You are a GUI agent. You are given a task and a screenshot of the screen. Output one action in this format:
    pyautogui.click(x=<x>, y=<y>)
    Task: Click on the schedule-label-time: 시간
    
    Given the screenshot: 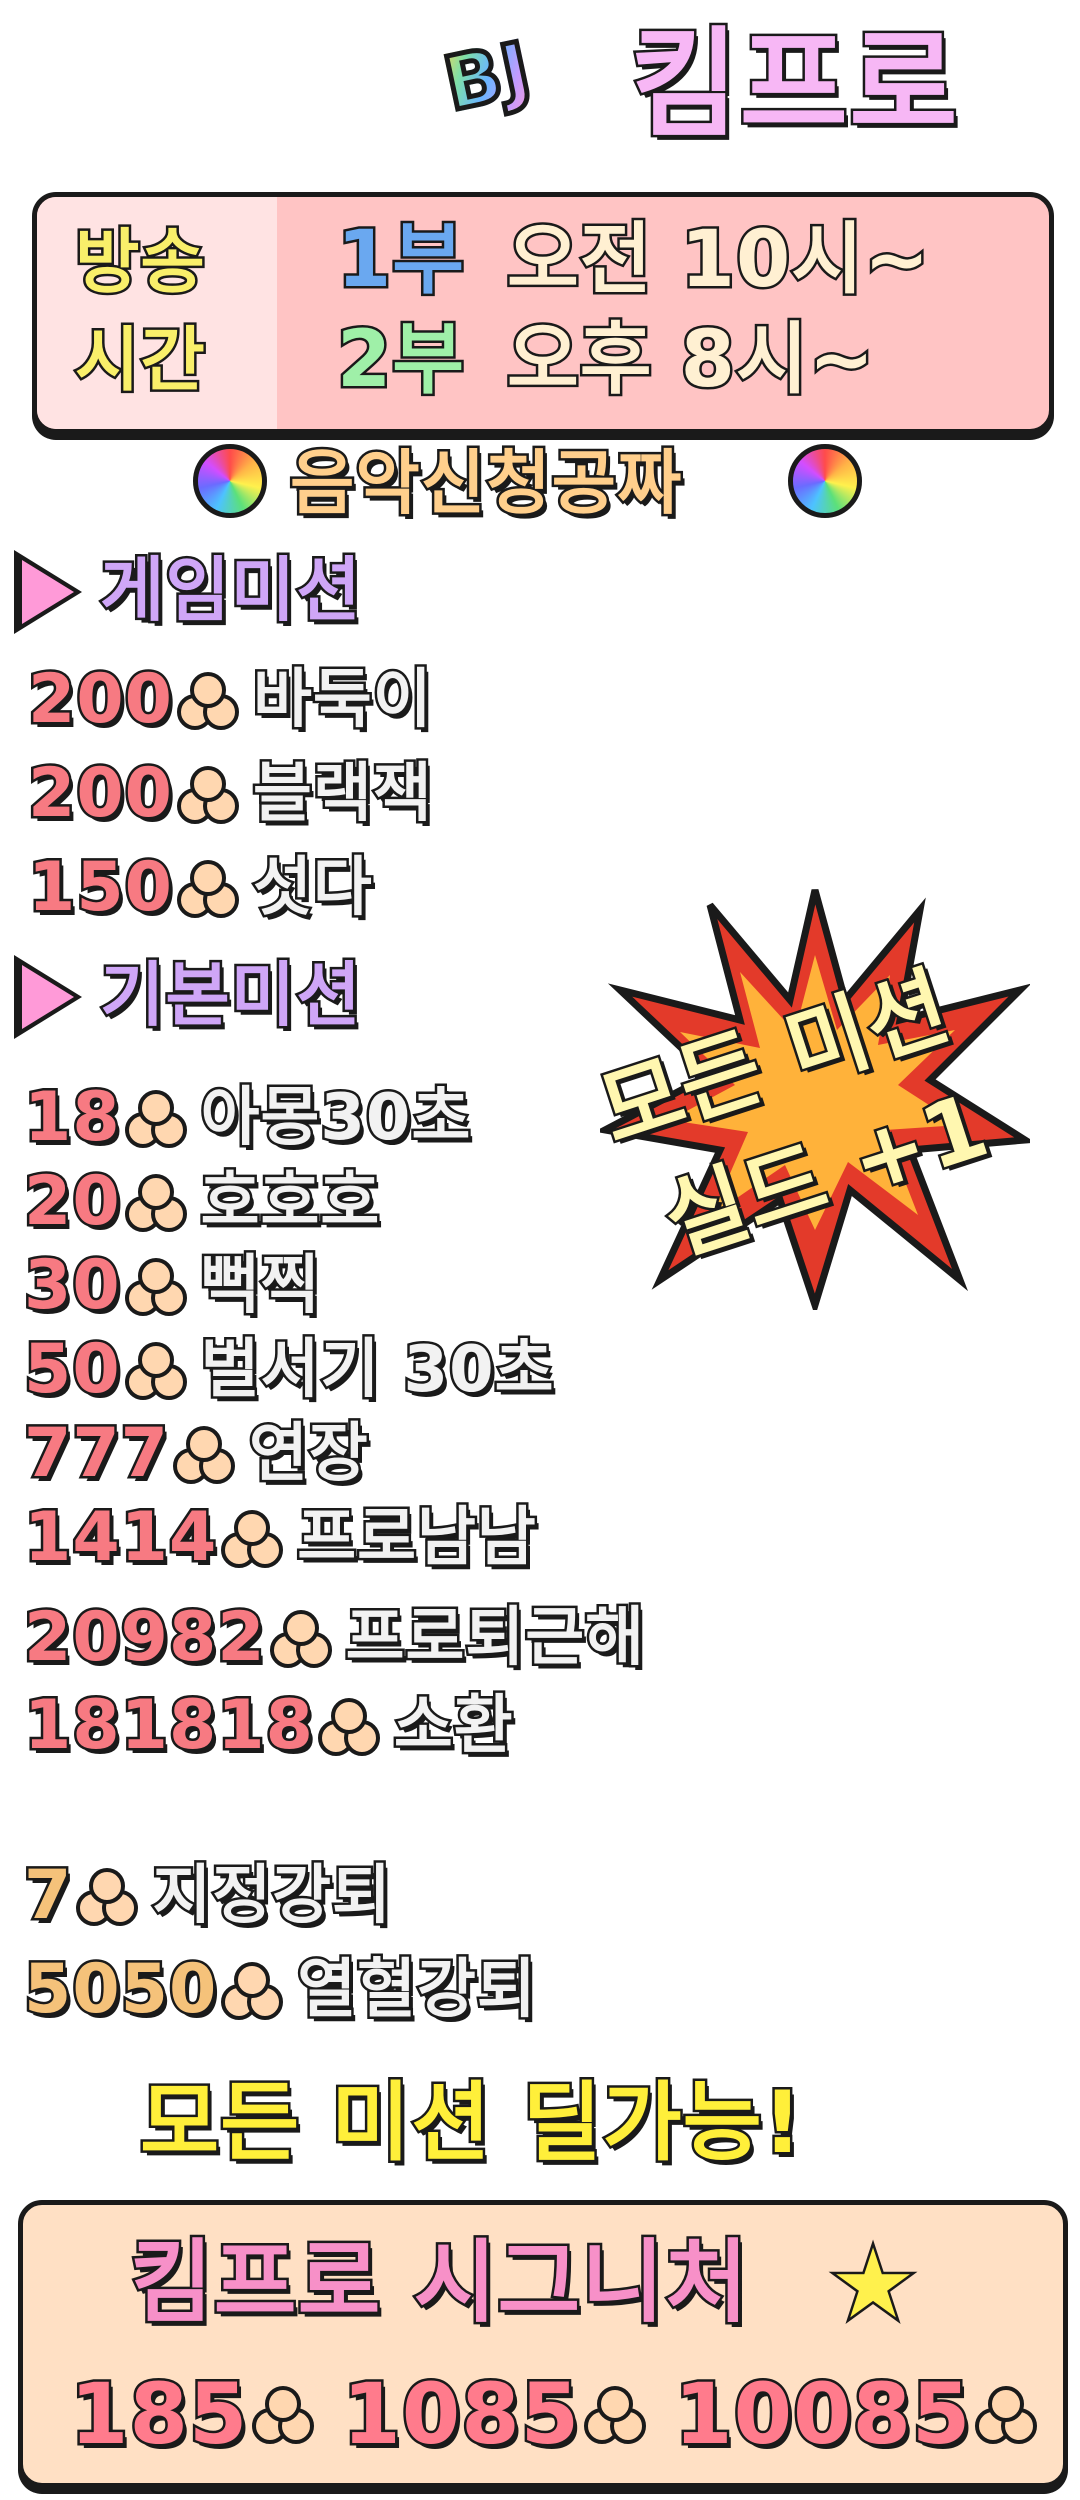 What is the action you would take?
    pyautogui.click(x=140, y=360)
    